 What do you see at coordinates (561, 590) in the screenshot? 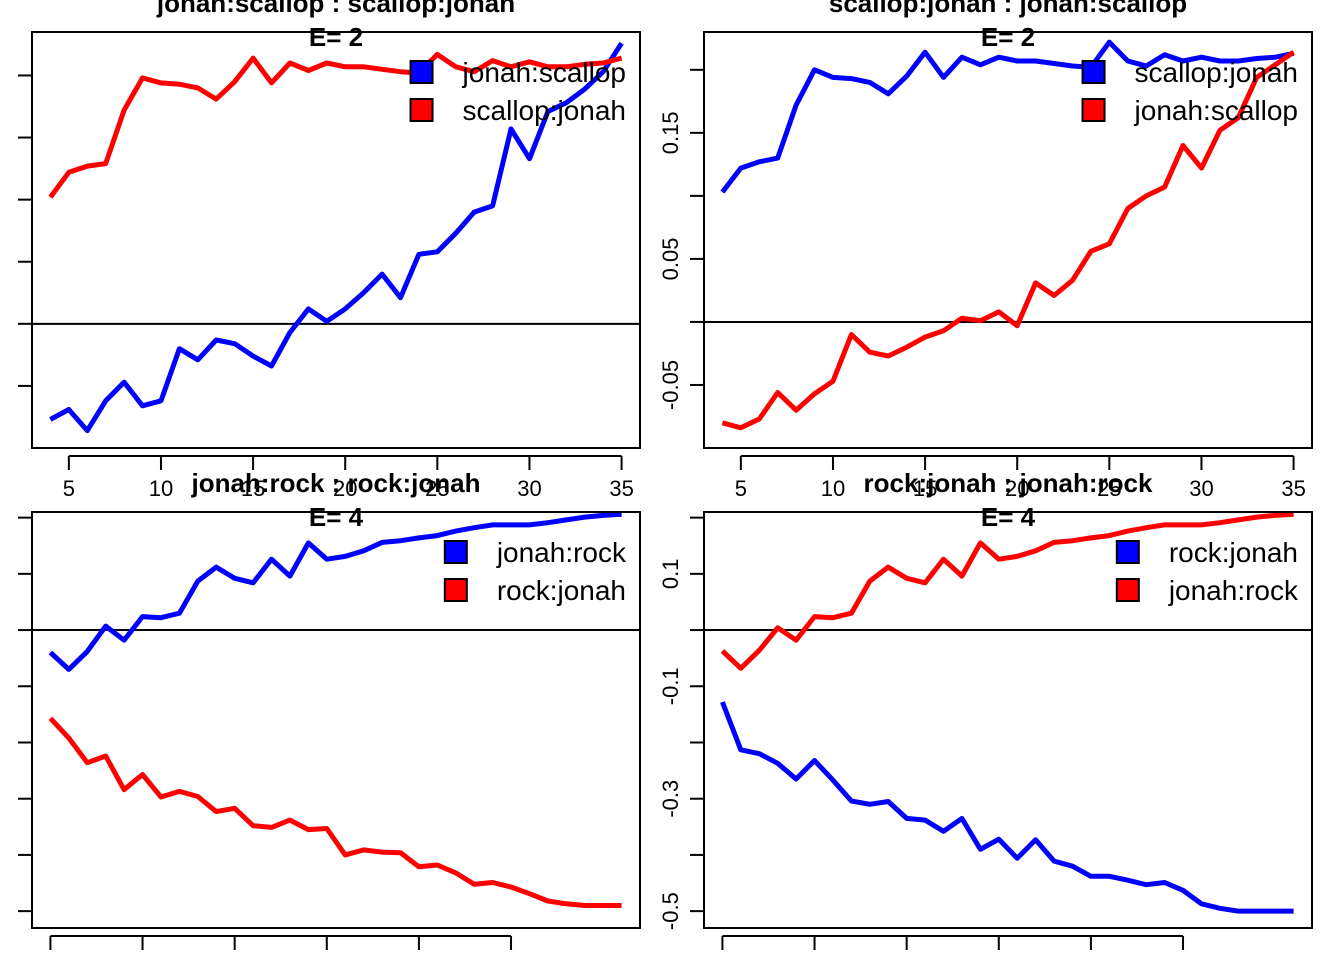
I see `legend-label-2: rock:jonah` at bounding box center [561, 590].